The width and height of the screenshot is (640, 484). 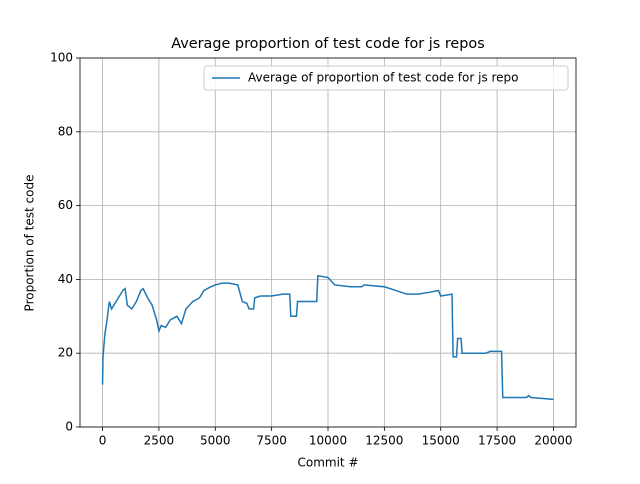 I want to click on legend-box, so click(x=386, y=78).